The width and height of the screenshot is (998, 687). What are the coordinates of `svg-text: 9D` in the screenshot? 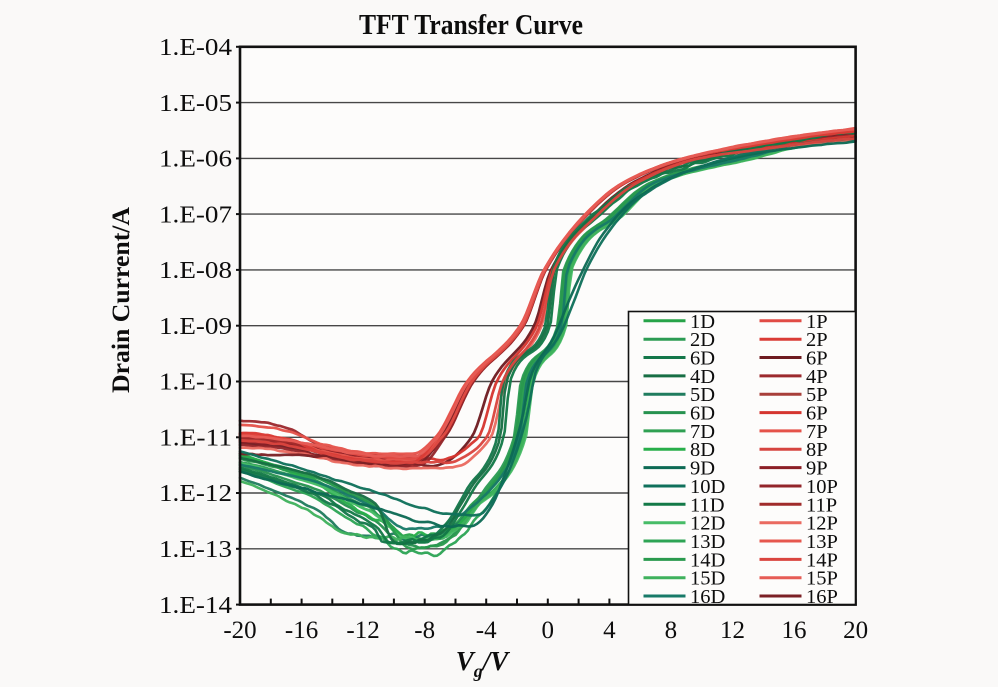 It's located at (702, 469).